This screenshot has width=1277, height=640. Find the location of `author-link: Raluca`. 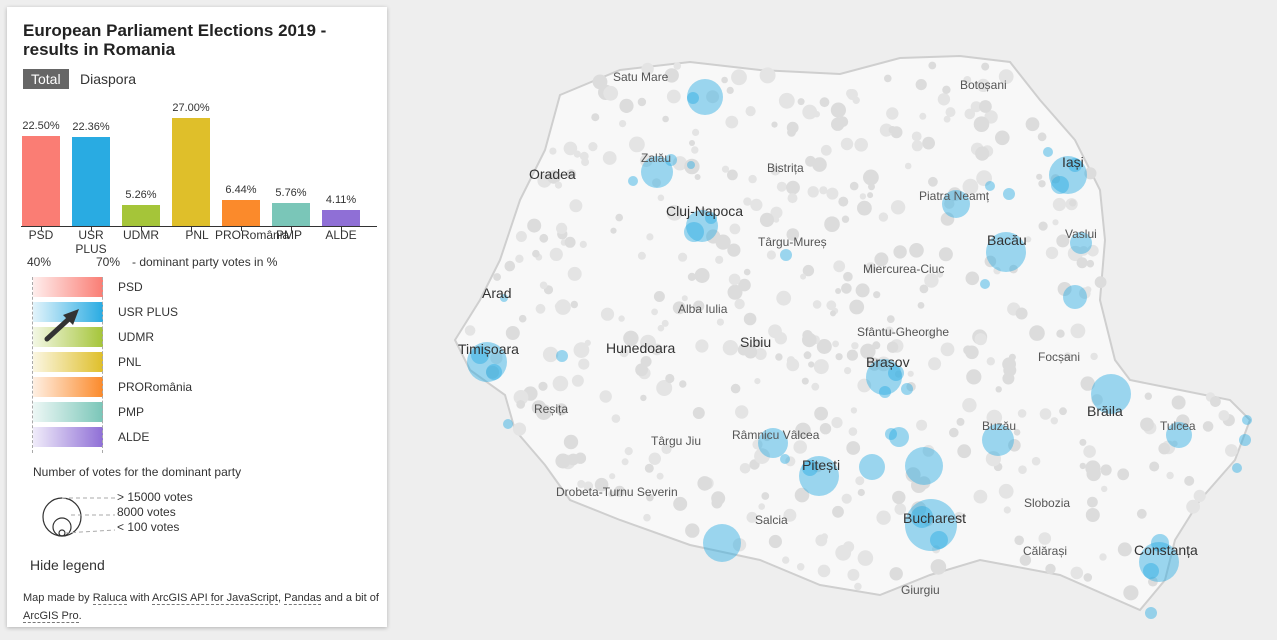

author-link: Raluca is located at coordinates (109, 598).